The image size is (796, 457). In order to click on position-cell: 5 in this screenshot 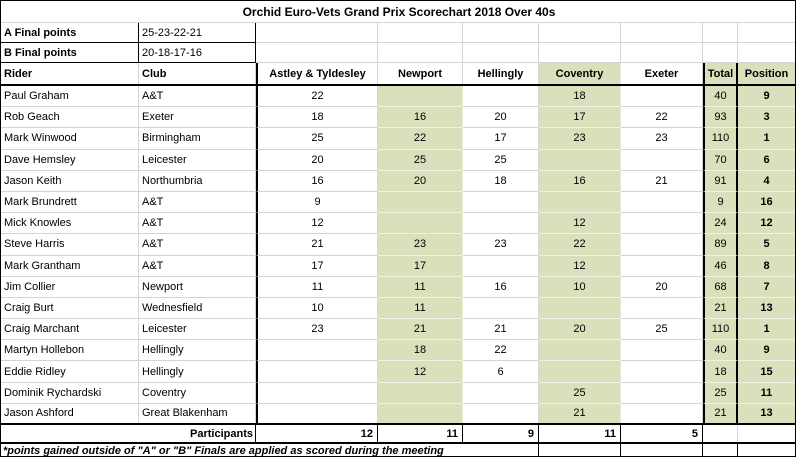, I will do `click(766, 245)`.